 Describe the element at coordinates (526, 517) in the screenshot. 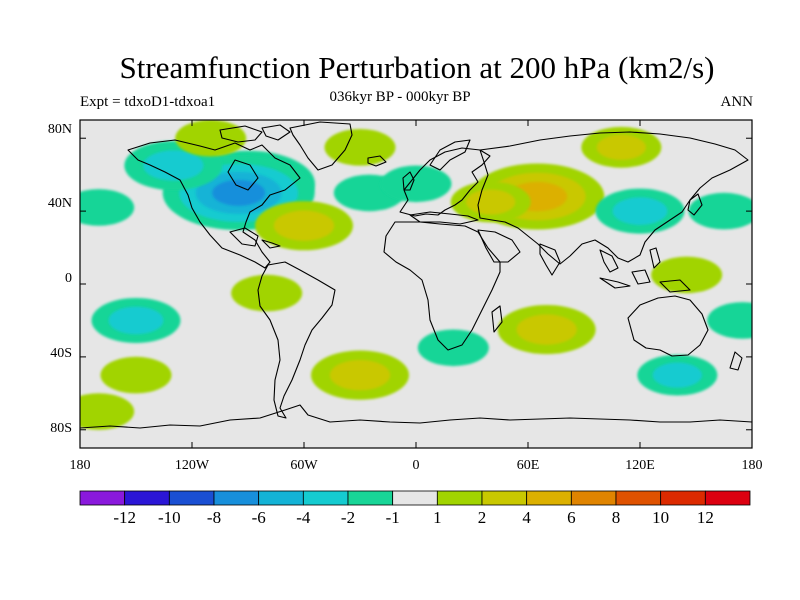

I see `colorbar-label-9: 4` at that location.